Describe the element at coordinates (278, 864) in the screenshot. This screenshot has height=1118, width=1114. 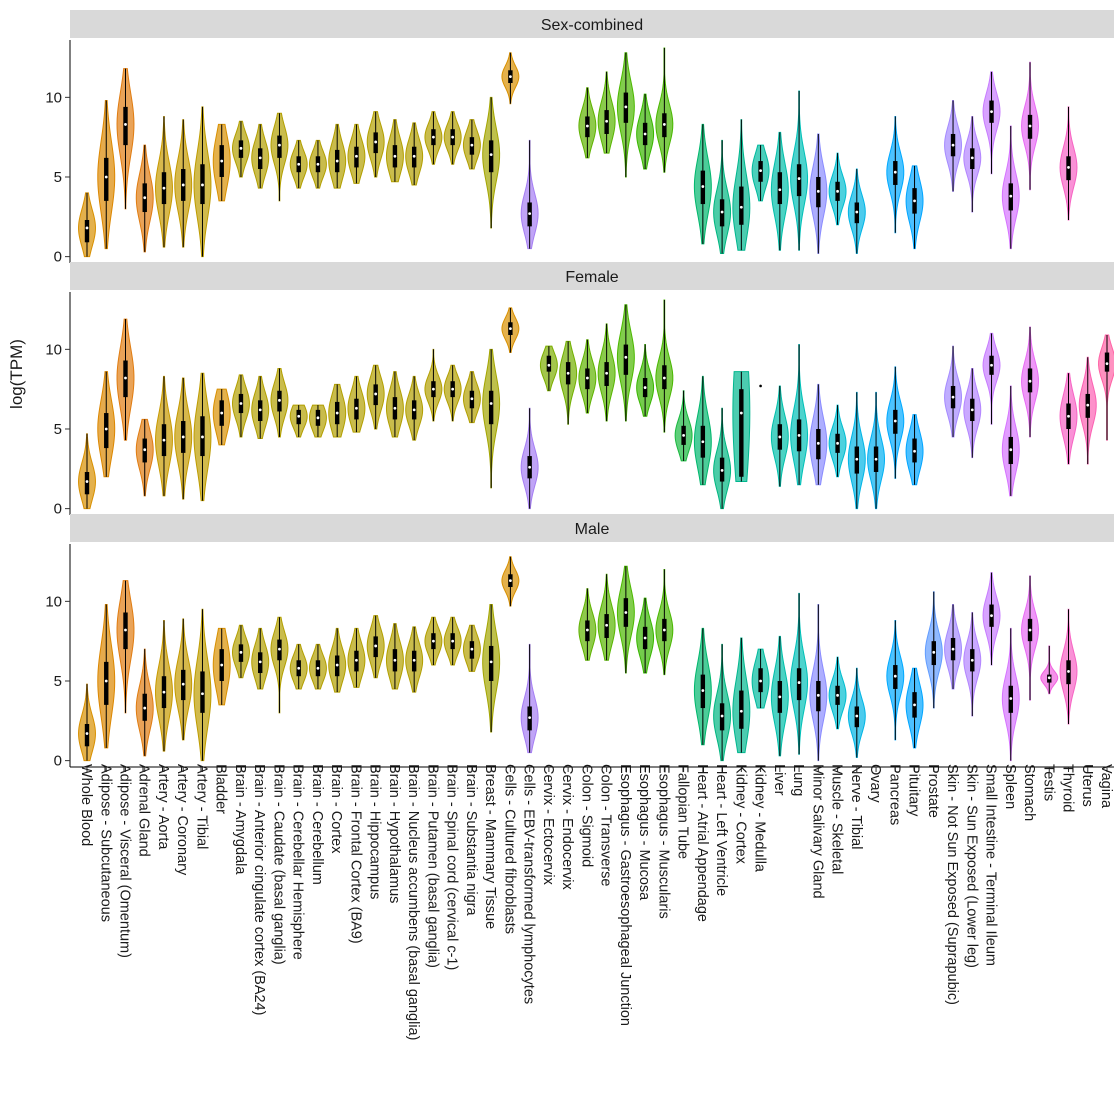
I see `x-category-label: Brain - Caudate (basal ganglia)` at that location.